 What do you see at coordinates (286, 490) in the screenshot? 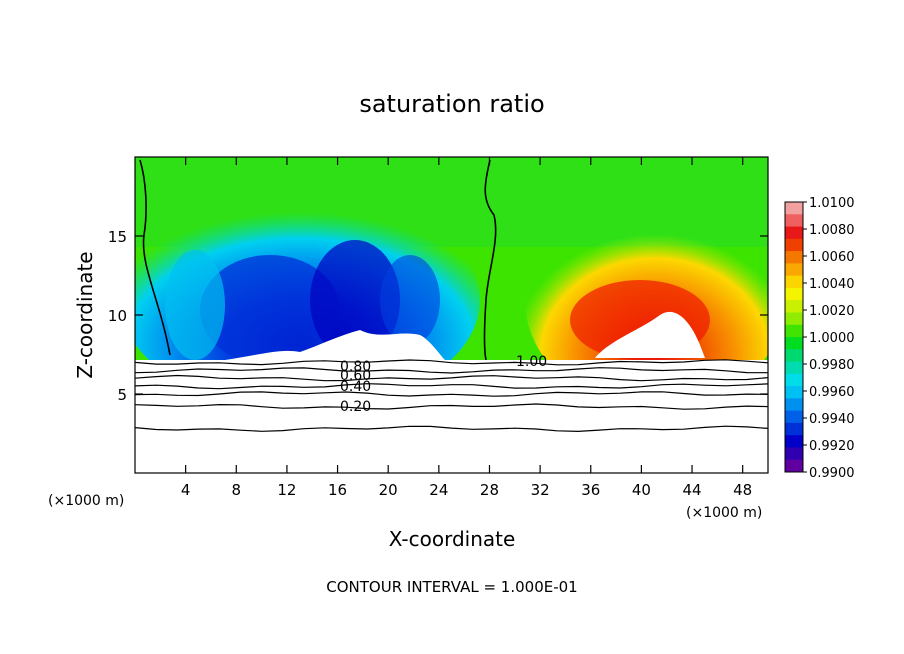
I see `x-tick-label: 12` at bounding box center [286, 490].